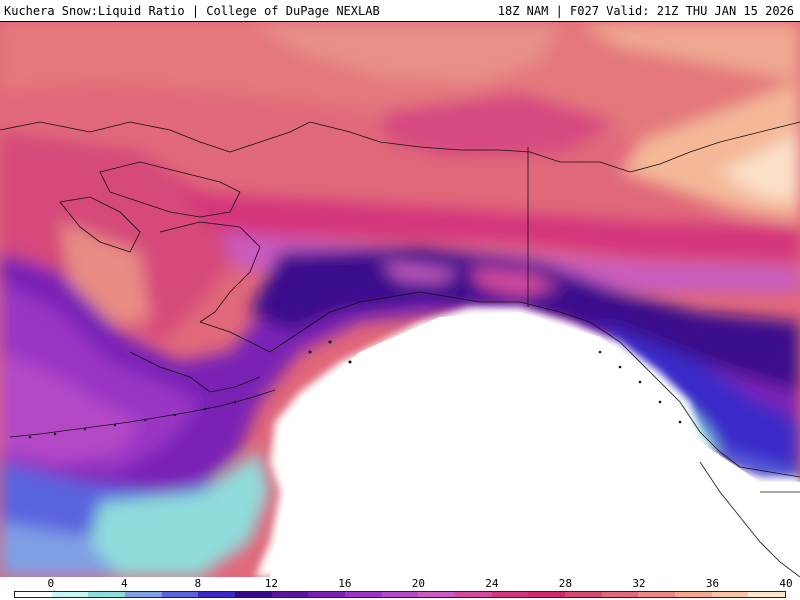 The height and width of the screenshot is (600, 800). Describe the element at coordinates (639, 583) in the screenshot. I see `colorbar-tick-label: 32` at that location.